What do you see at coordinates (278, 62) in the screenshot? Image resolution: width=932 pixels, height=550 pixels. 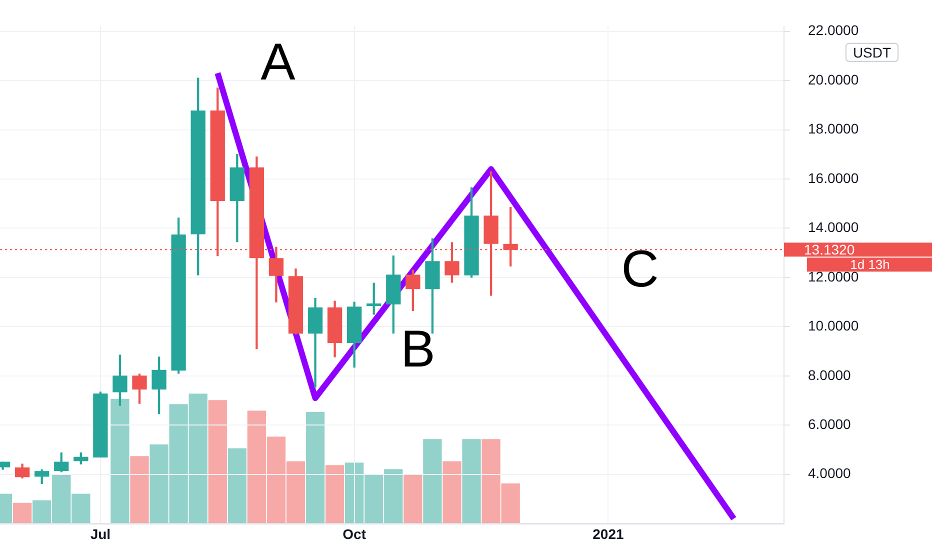 I see `annotation: A` at bounding box center [278, 62].